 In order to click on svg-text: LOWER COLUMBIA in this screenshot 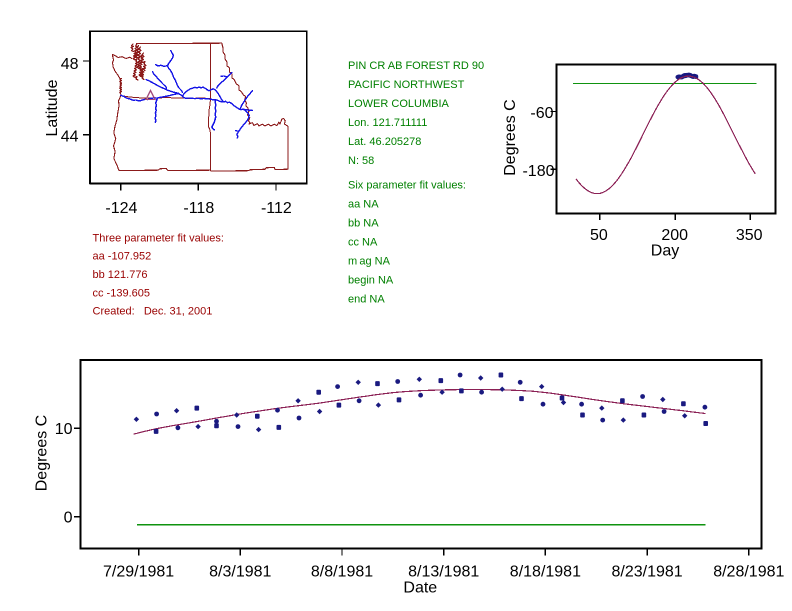, I will do `click(399, 104)`.